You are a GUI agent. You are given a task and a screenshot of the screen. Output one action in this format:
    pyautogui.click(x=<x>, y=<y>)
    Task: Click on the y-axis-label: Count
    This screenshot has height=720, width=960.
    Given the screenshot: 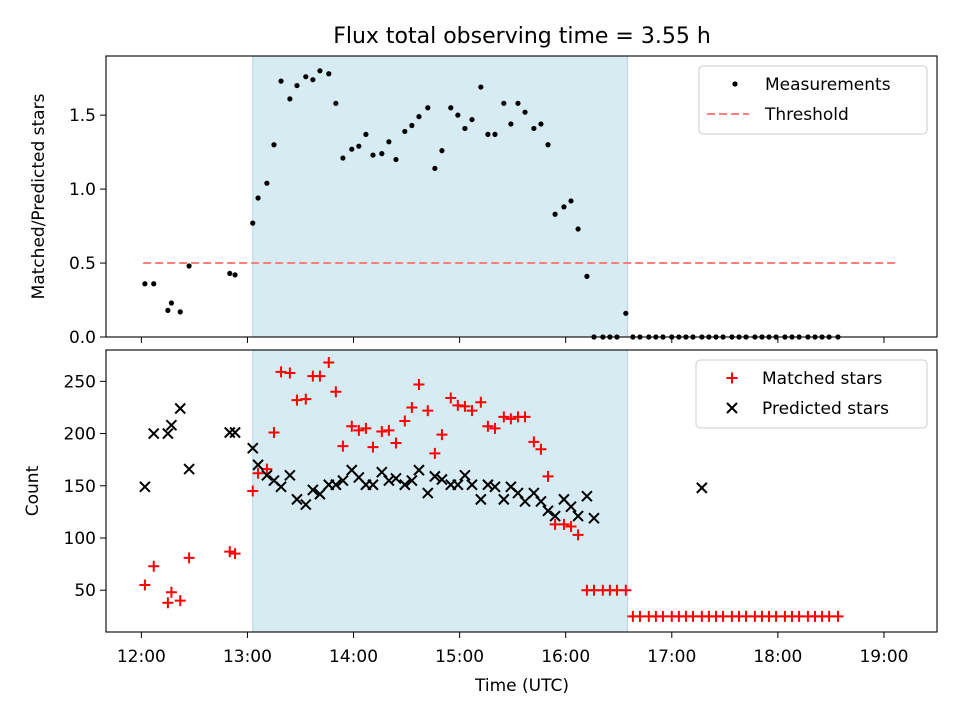 What is the action you would take?
    pyautogui.click(x=33, y=490)
    